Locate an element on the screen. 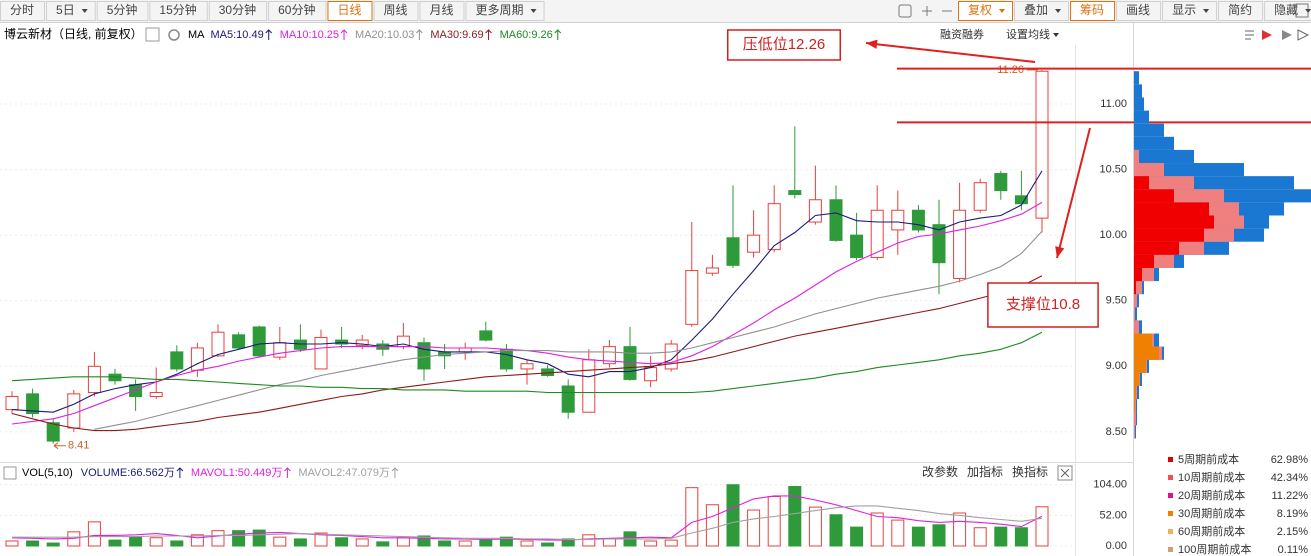  volume-tool: 换指标 is located at coordinates (1030, 471).